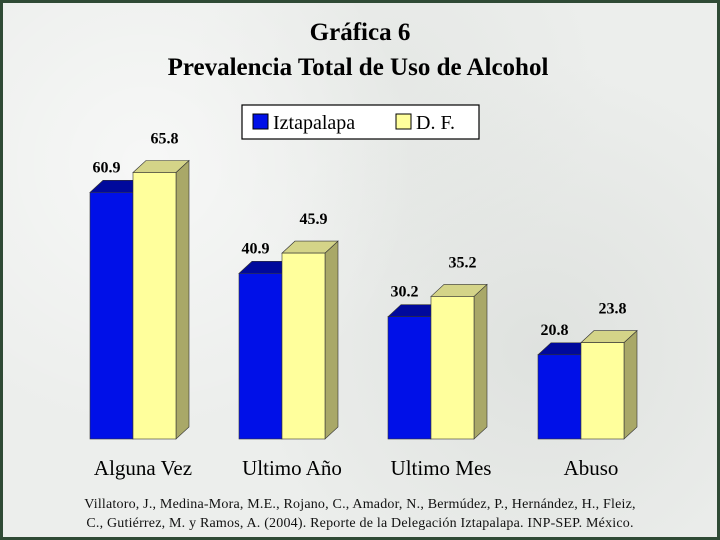  Describe the element at coordinates (435, 123) in the screenshot. I see `legend-label-df: D. F.` at that location.